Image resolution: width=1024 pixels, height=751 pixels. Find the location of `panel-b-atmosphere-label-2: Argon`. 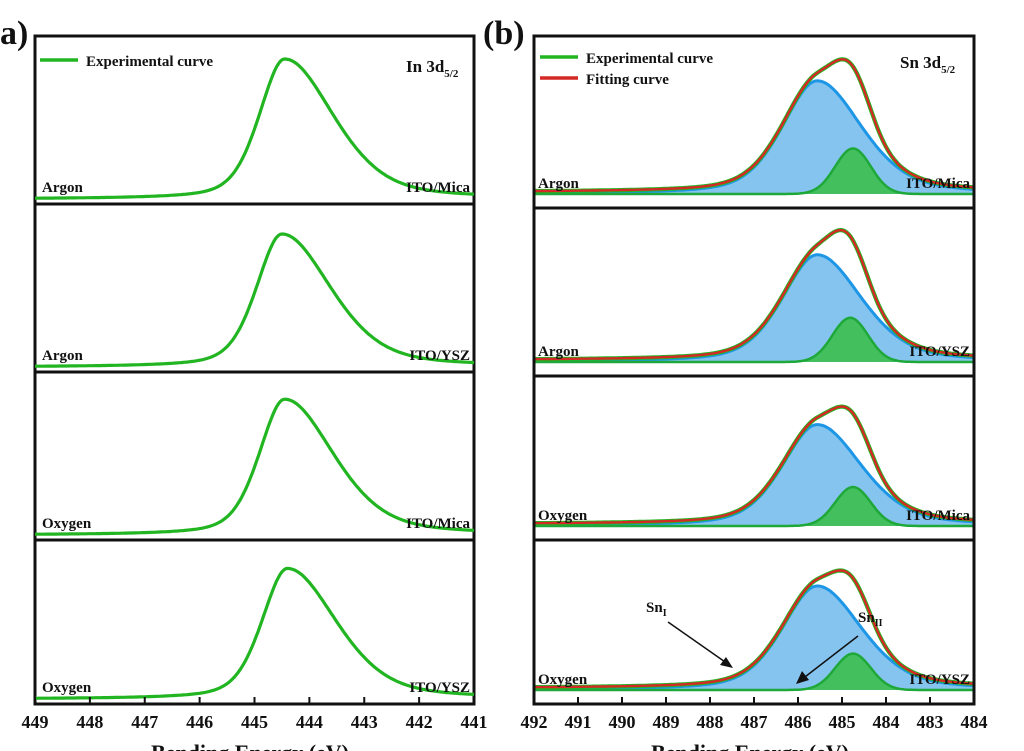

panel-b-atmosphere-label-2: Argon is located at coordinates (558, 352).